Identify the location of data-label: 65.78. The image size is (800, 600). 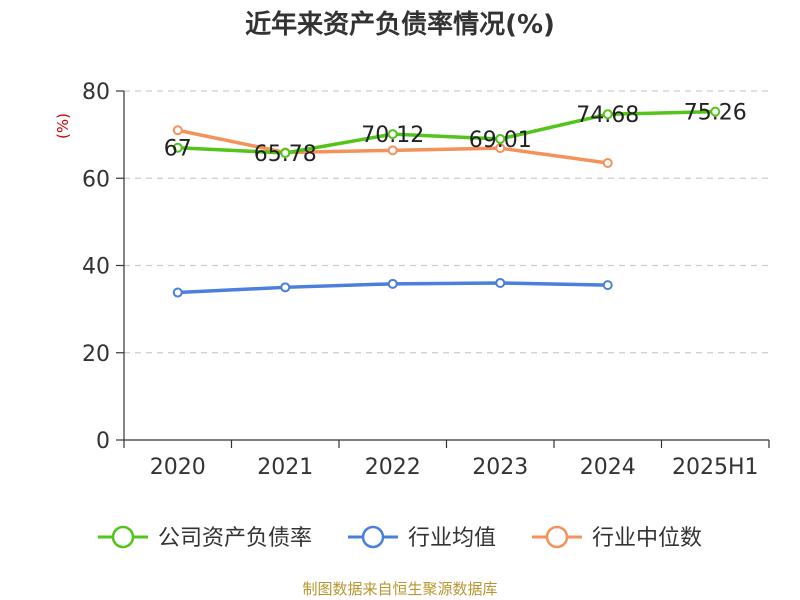
(285, 154).